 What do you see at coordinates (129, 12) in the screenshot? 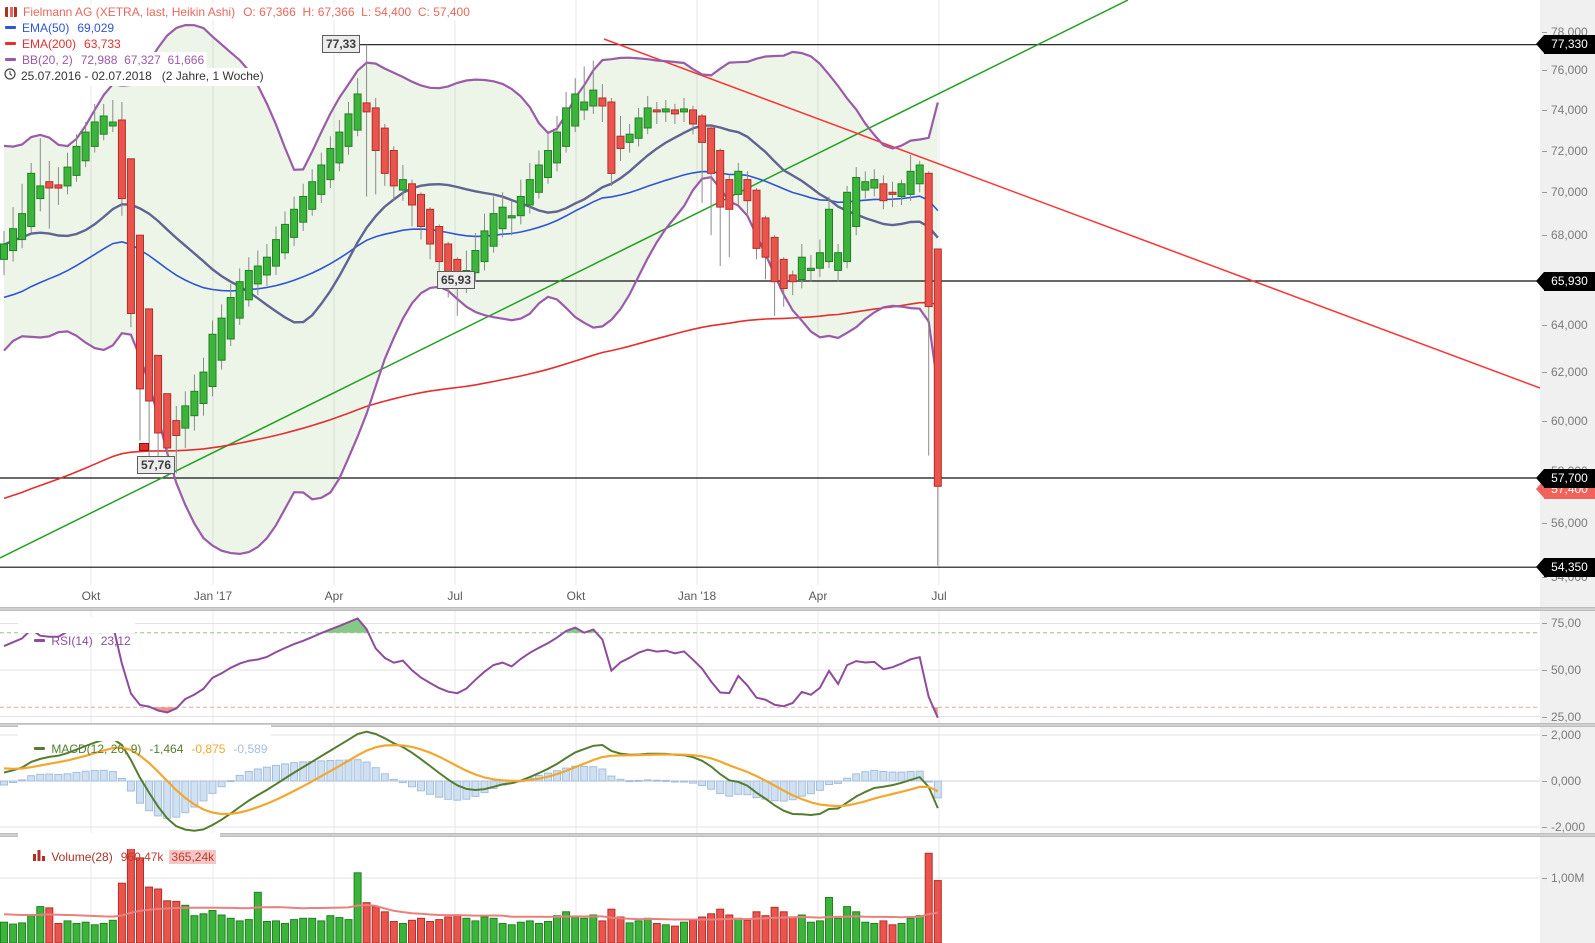
I see `instrument-title: Fielmann AG (XETRA, last, Heikin Ashi)` at bounding box center [129, 12].